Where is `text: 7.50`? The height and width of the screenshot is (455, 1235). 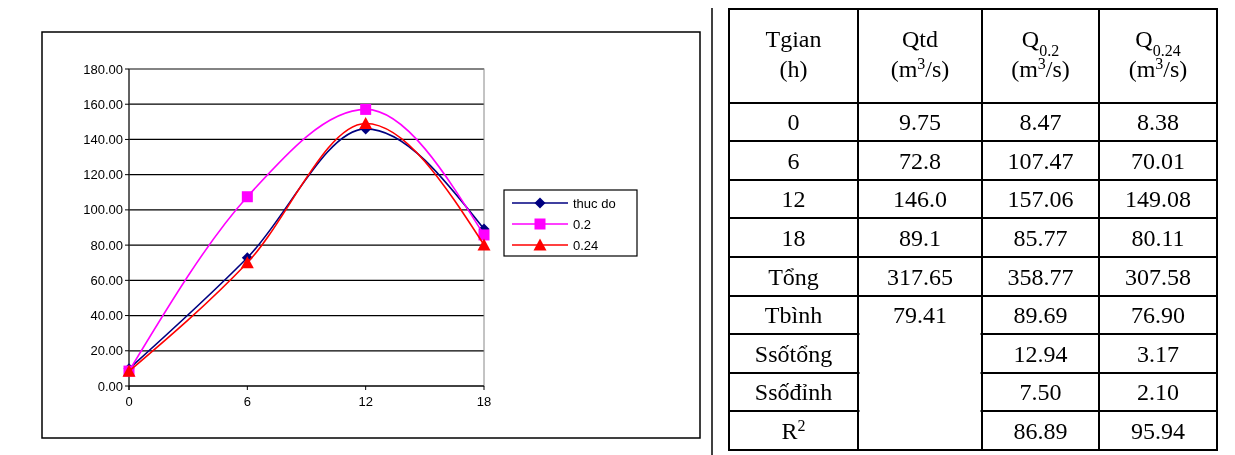
text: 7.50 is located at coordinates (1040, 392).